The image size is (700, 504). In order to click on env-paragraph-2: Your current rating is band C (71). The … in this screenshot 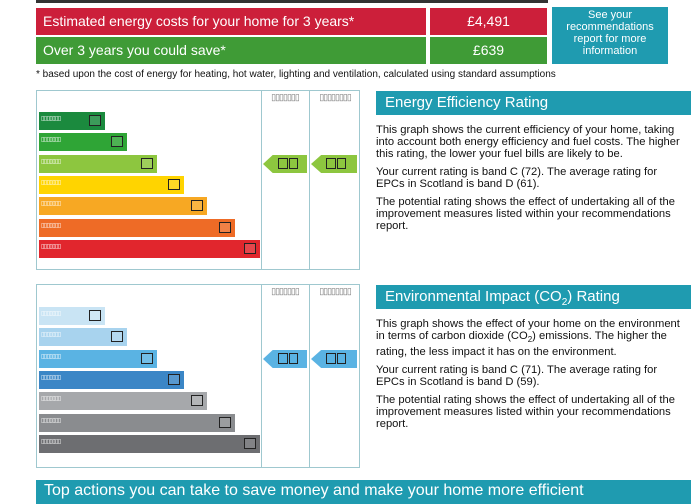, I will do `click(517, 376)`.